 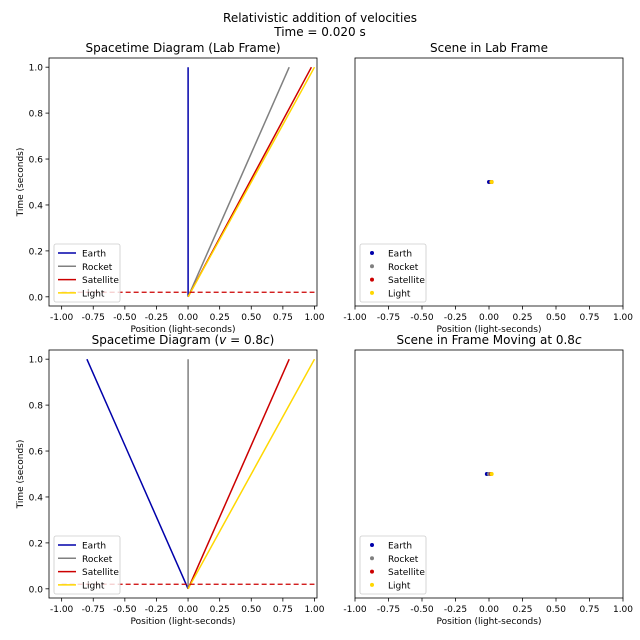 I want to click on panel-title: Spacetime Diagram (Lab Frame), so click(x=182, y=48).